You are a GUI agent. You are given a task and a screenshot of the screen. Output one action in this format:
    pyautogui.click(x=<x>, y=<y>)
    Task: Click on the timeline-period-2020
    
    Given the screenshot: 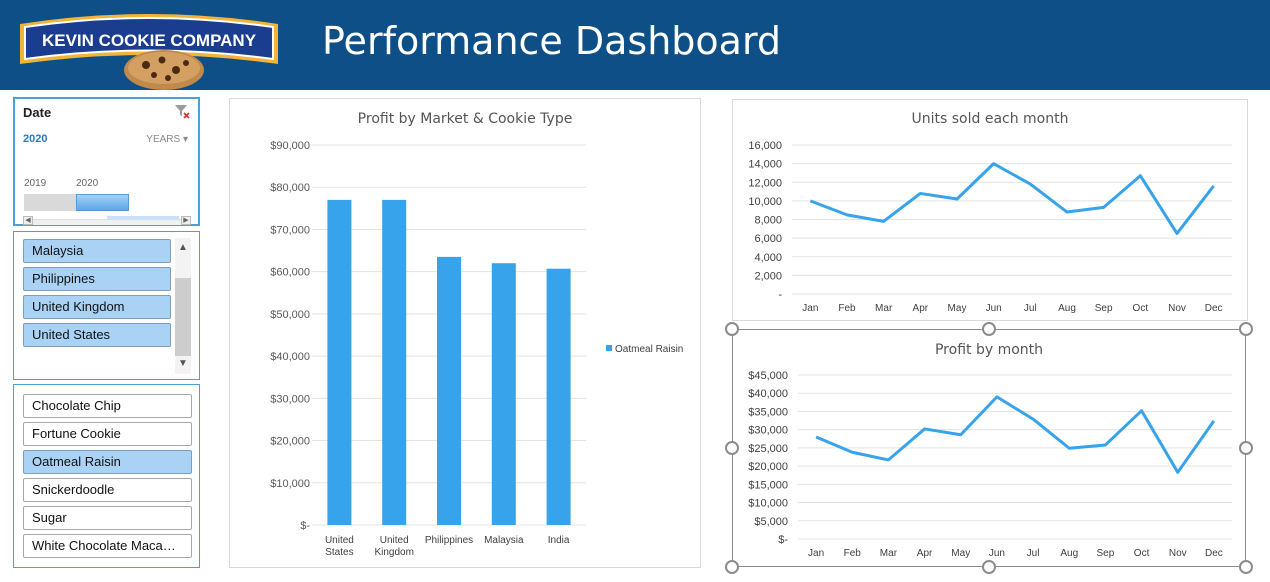 What is the action you would take?
    pyautogui.click(x=102, y=202)
    